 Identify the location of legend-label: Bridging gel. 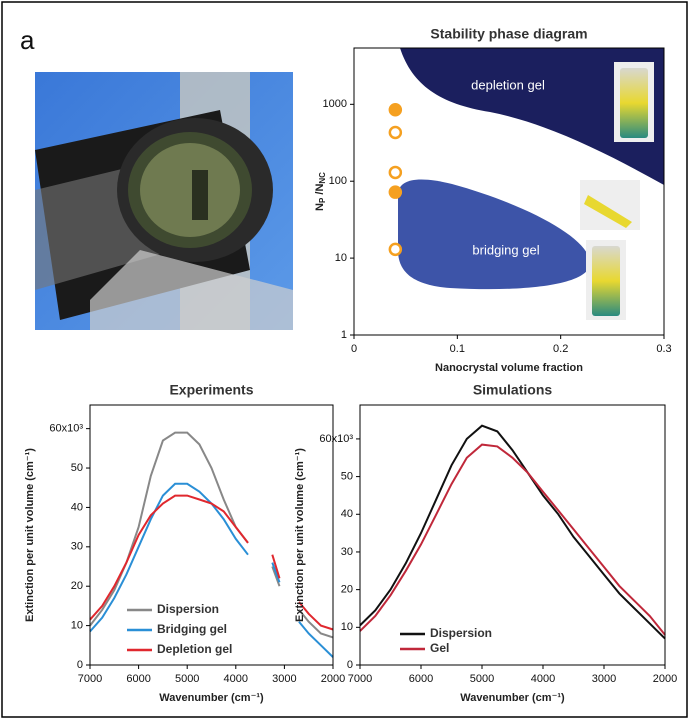
(192, 629).